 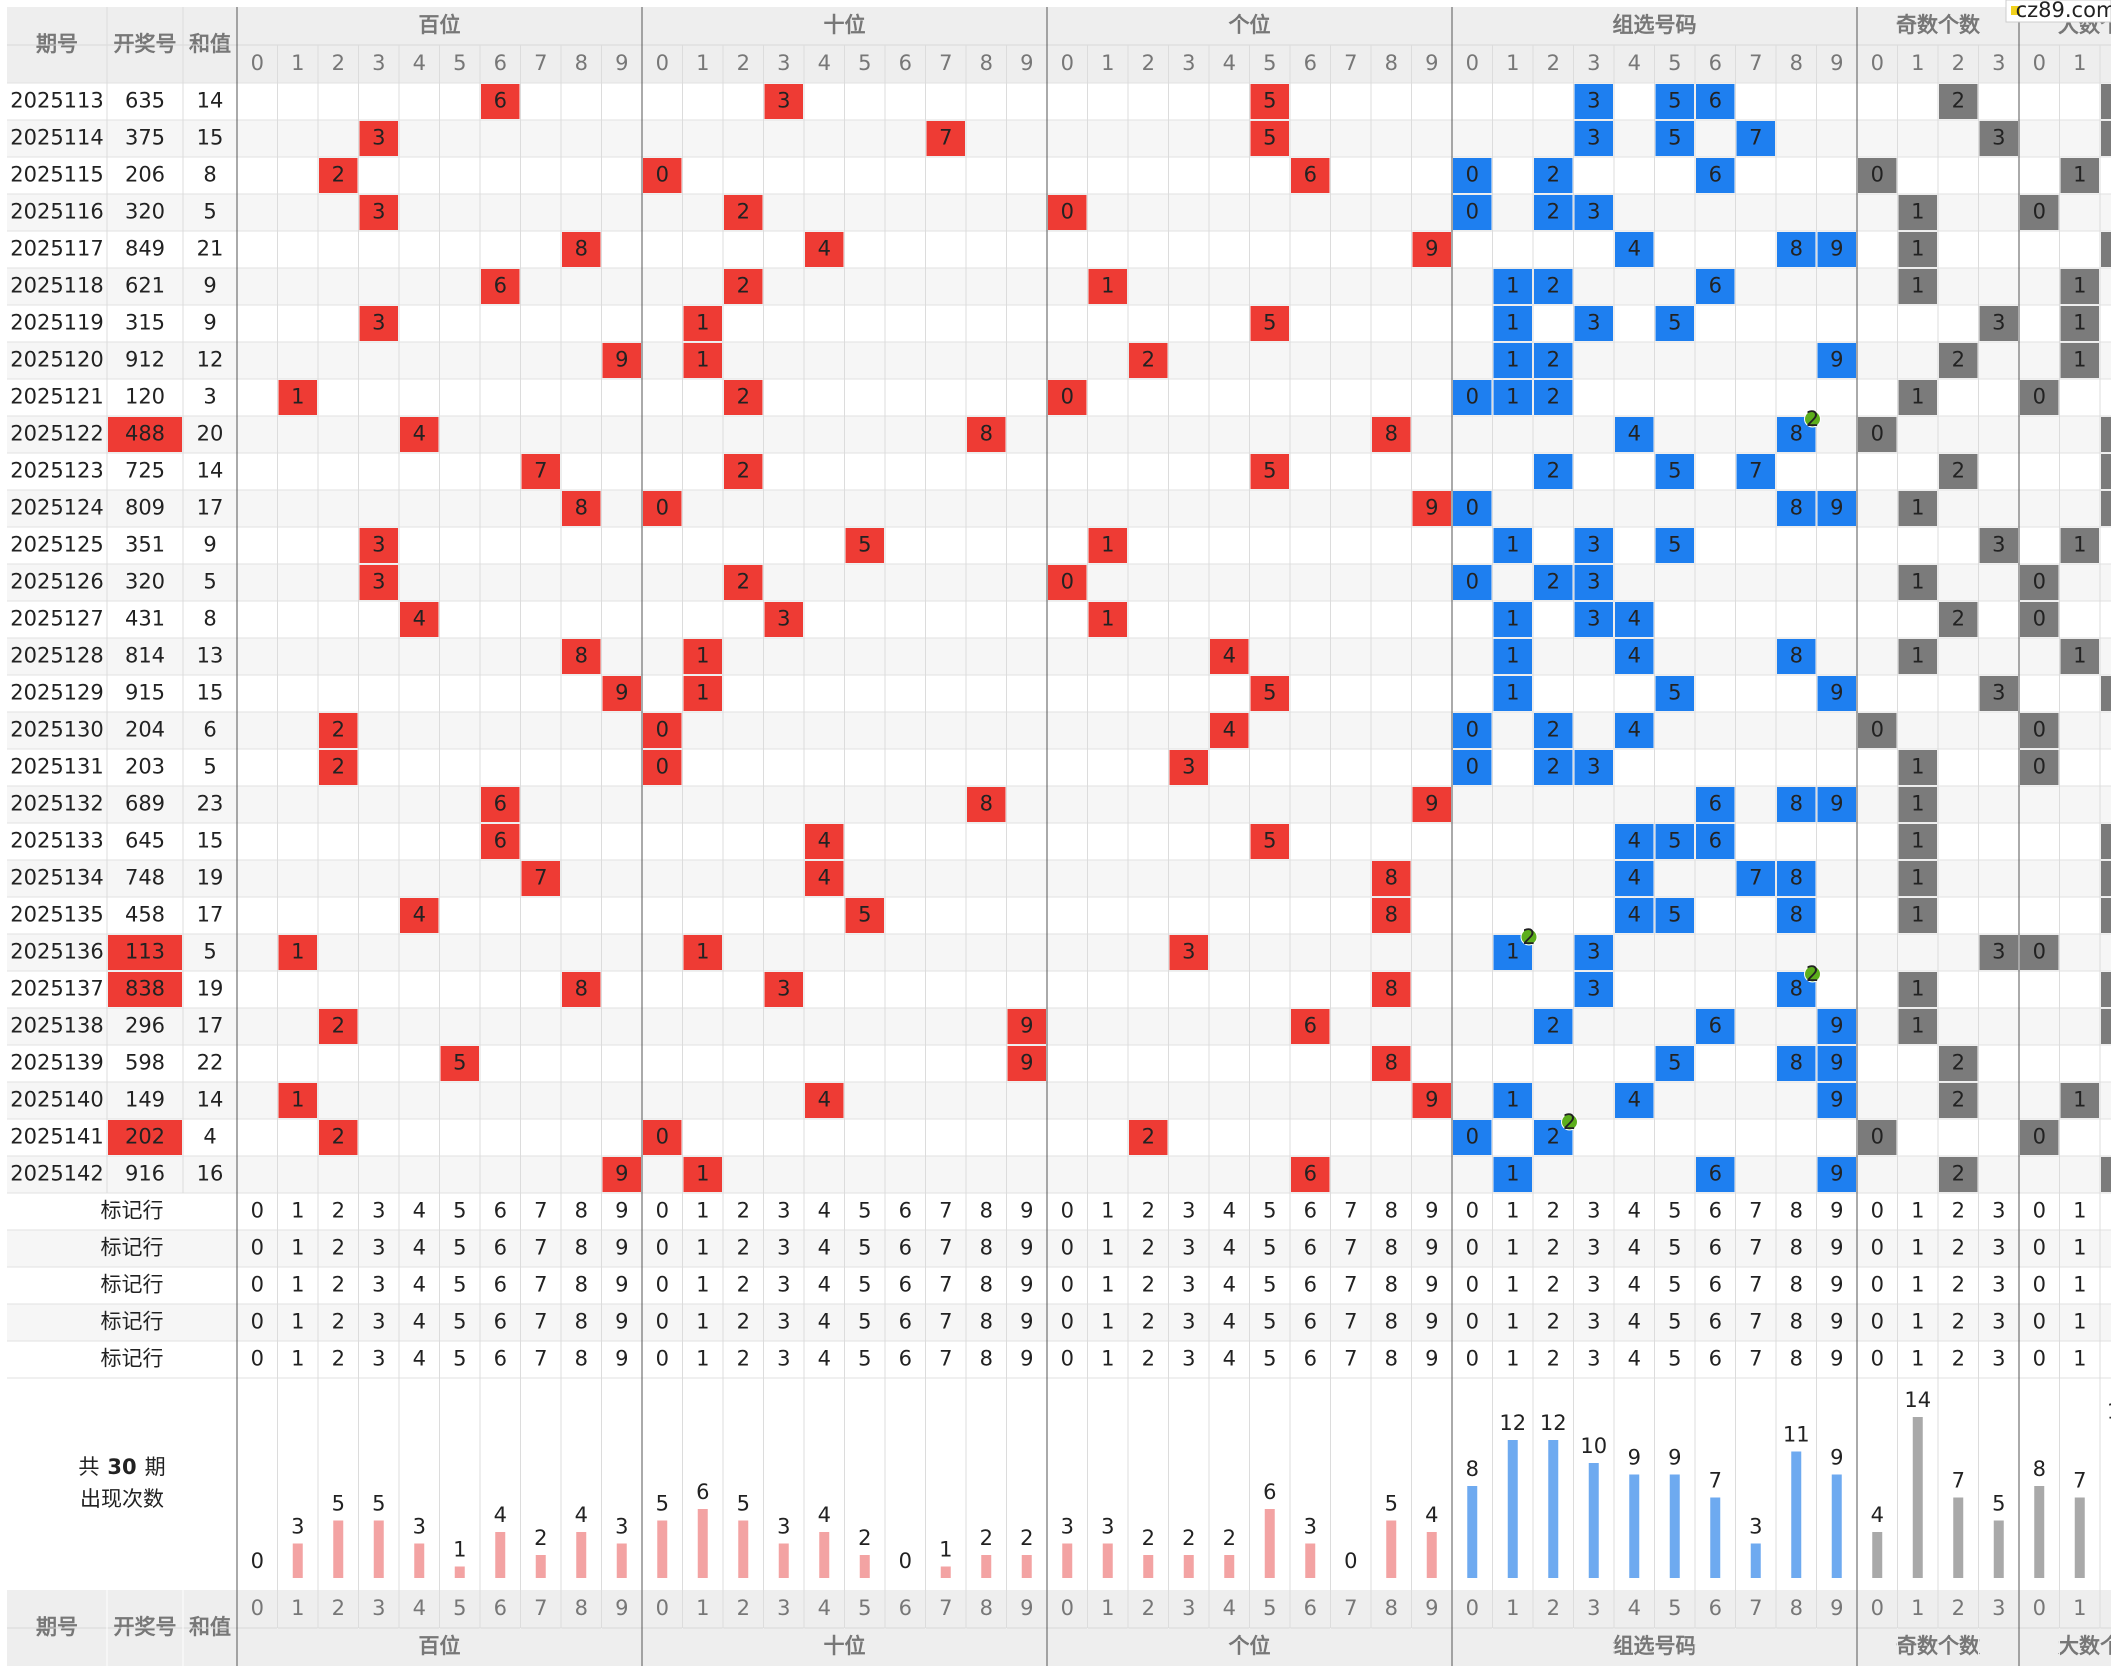 What do you see at coordinates (824, 1608) in the screenshot?
I see `digit-header: 4` at bounding box center [824, 1608].